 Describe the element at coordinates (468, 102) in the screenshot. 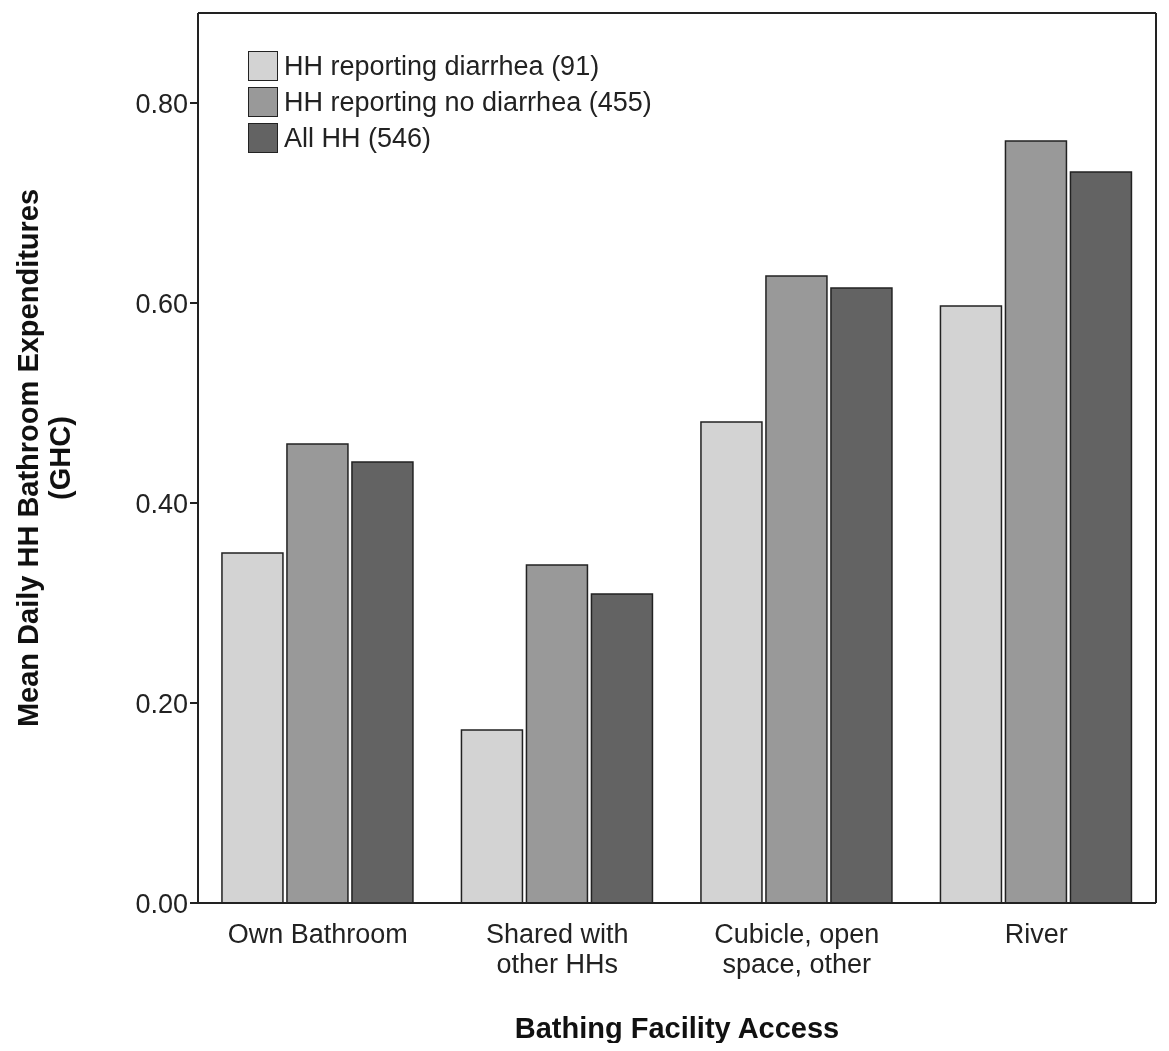

I see `legend-label: HH reporting no diarrhea (455)` at that location.